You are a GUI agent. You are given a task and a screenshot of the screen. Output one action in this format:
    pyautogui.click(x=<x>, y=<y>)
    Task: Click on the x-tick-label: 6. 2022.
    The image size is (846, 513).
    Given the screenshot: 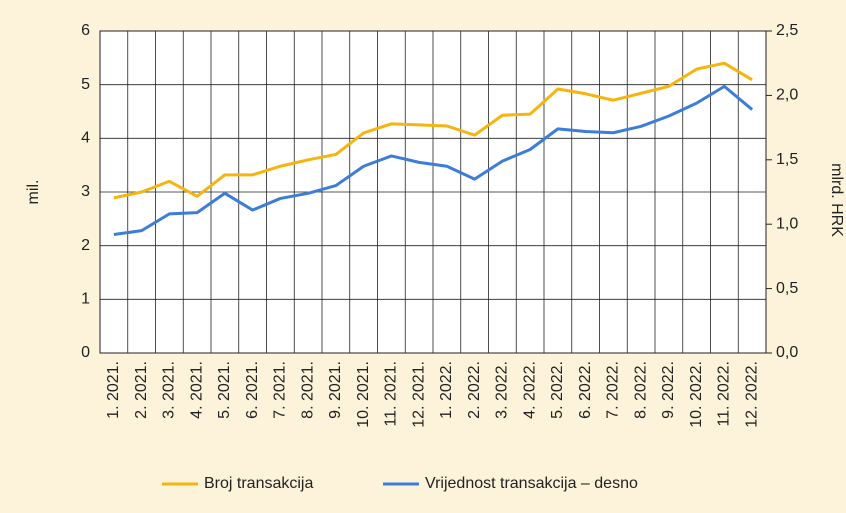 What is the action you would take?
    pyautogui.click(x=585, y=390)
    